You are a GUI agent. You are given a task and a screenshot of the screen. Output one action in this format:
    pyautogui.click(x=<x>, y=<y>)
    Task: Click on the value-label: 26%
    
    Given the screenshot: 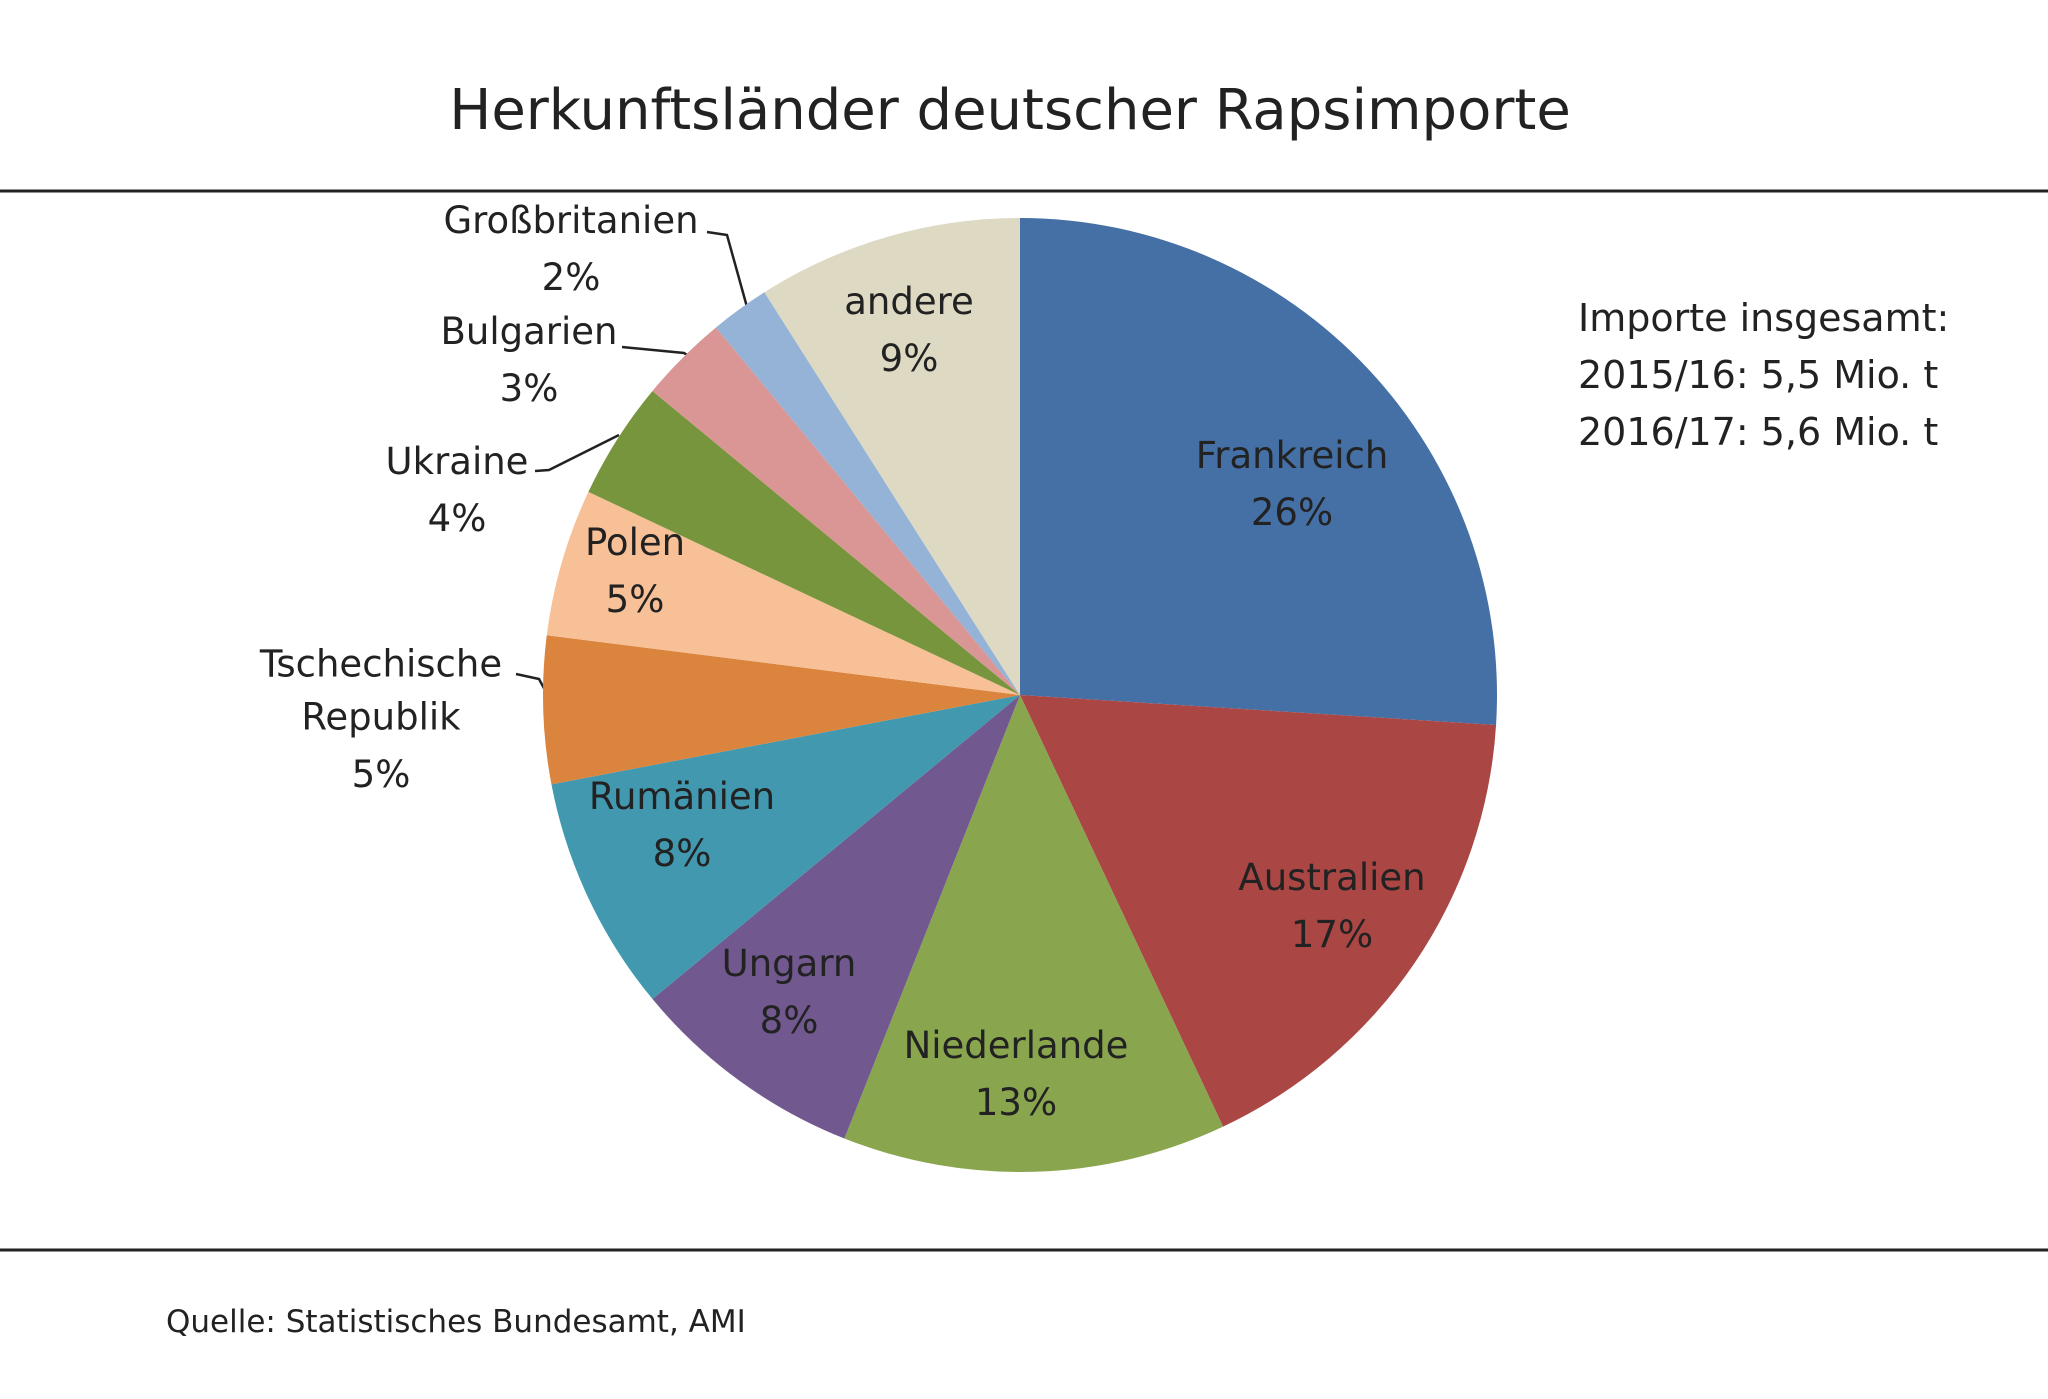 What is the action you would take?
    pyautogui.click(x=1292, y=513)
    